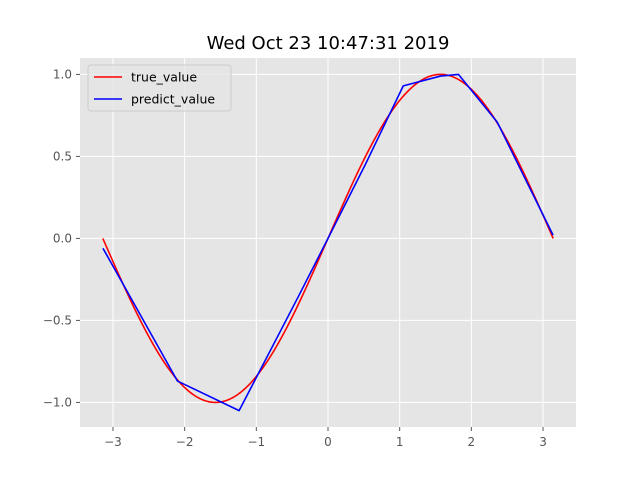  I want to click on y-tick-label: 1.0, so click(62, 74).